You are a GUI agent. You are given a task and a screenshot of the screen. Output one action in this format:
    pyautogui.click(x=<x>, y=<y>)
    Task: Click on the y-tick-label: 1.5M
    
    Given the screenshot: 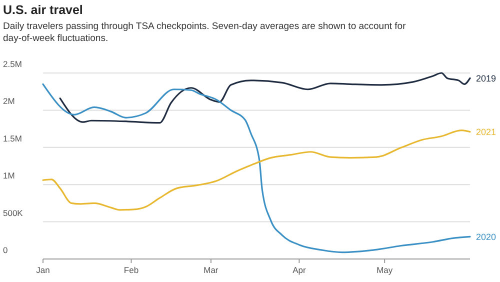 What is the action you would take?
    pyautogui.click(x=12, y=138)
    